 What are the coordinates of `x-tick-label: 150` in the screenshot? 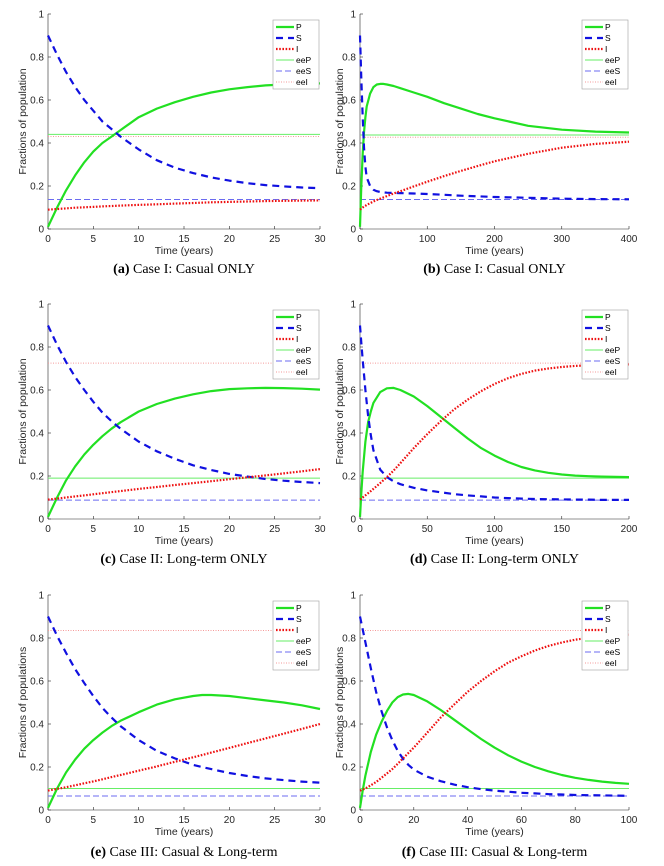 It's located at (561, 529).